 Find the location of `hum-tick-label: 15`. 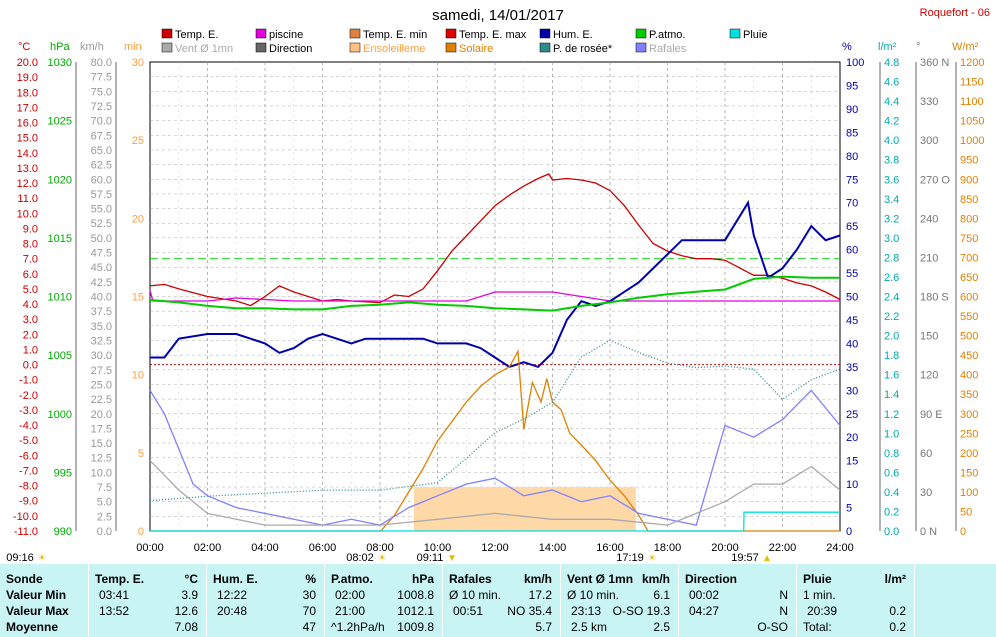

hum-tick-label: 15 is located at coordinates (852, 462).